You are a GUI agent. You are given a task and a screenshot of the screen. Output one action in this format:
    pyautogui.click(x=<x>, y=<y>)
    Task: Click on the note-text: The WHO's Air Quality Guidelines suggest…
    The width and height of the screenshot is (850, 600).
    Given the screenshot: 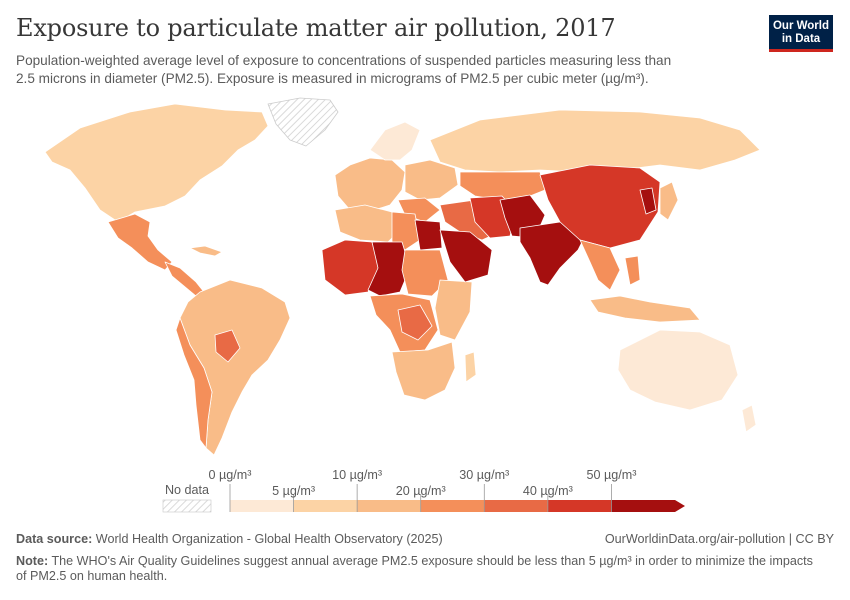 What is the action you would take?
    pyautogui.click(x=414, y=568)
    